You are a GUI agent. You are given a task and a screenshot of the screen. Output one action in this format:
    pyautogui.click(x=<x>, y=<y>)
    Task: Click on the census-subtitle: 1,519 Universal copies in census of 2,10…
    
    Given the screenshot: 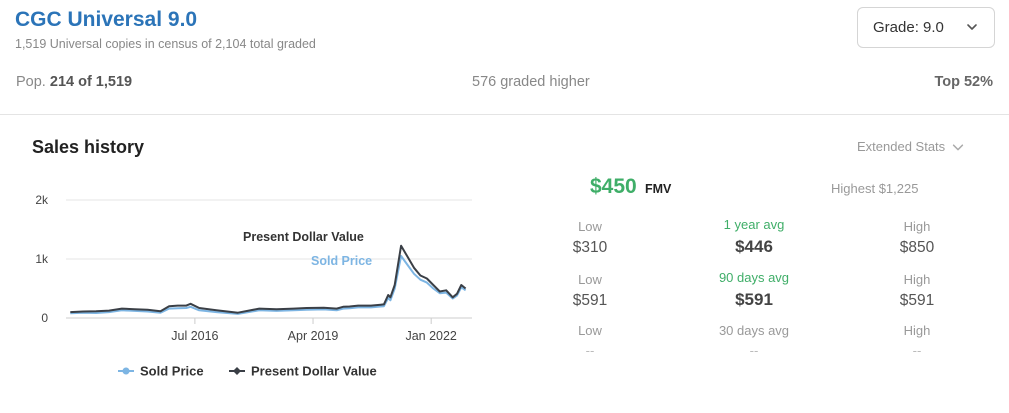 What is the action you would take?
    pyautogui.click(x=165, y=44)
    